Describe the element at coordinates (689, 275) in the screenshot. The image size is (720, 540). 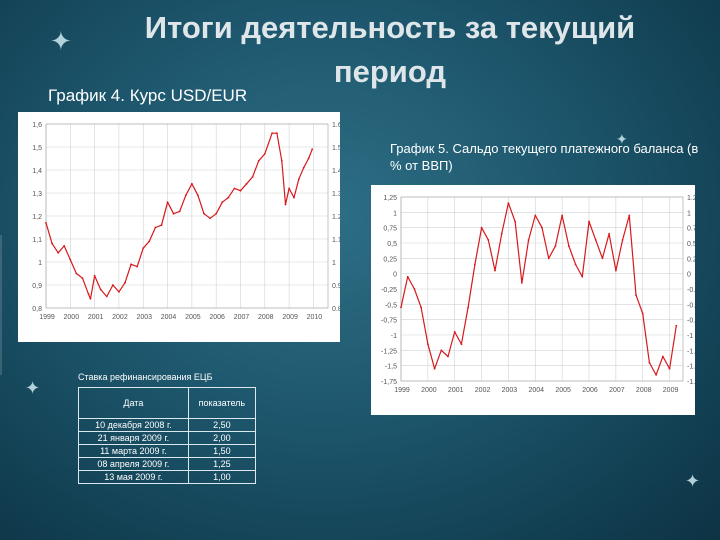
I see `y-tick-label-right: 0` at that location.